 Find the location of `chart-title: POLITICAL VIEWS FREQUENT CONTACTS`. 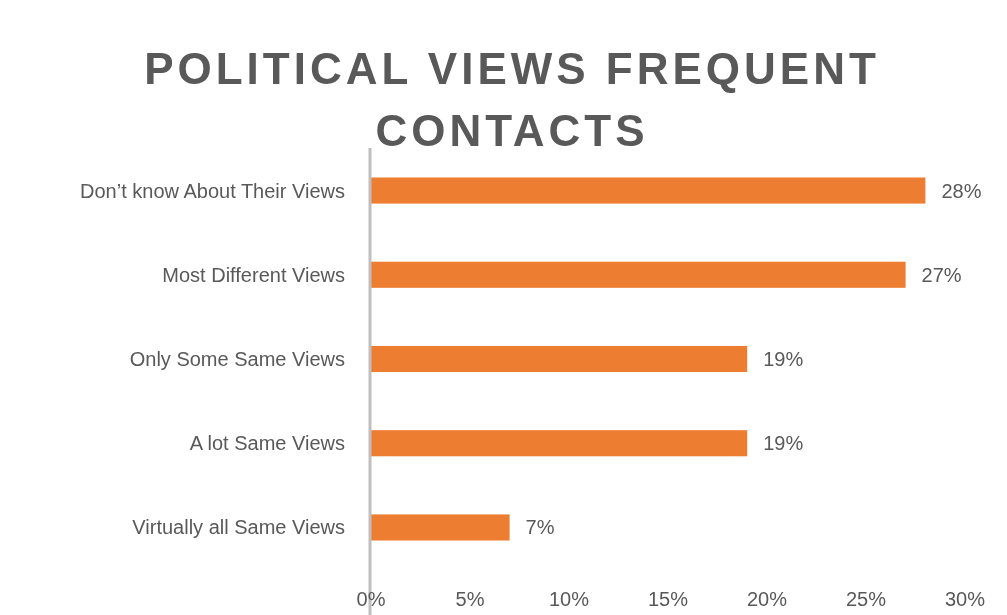

chart-title: POLITICAL VIEWS FREQUENT CONTACTS is located at coordinates (512, 99).